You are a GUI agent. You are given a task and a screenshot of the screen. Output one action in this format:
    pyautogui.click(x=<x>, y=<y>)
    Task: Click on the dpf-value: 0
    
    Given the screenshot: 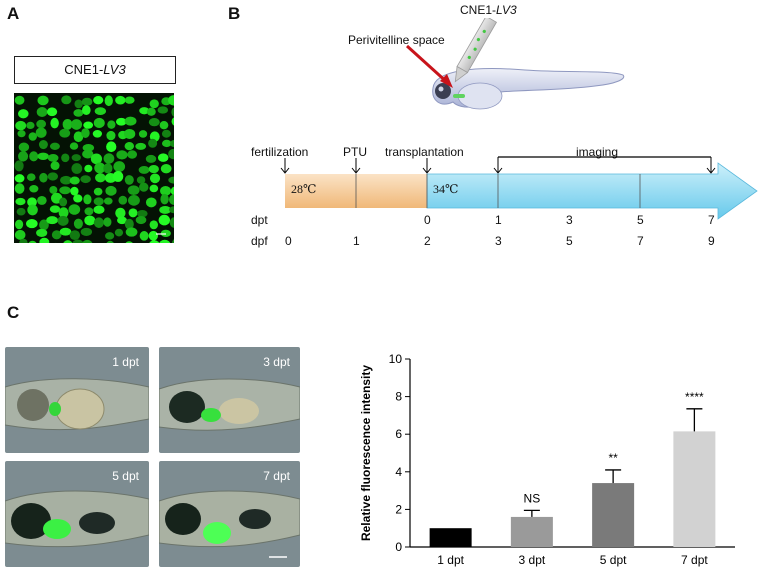 What is the action you would take?
    pyautogui.click(x=288, y=241)
    